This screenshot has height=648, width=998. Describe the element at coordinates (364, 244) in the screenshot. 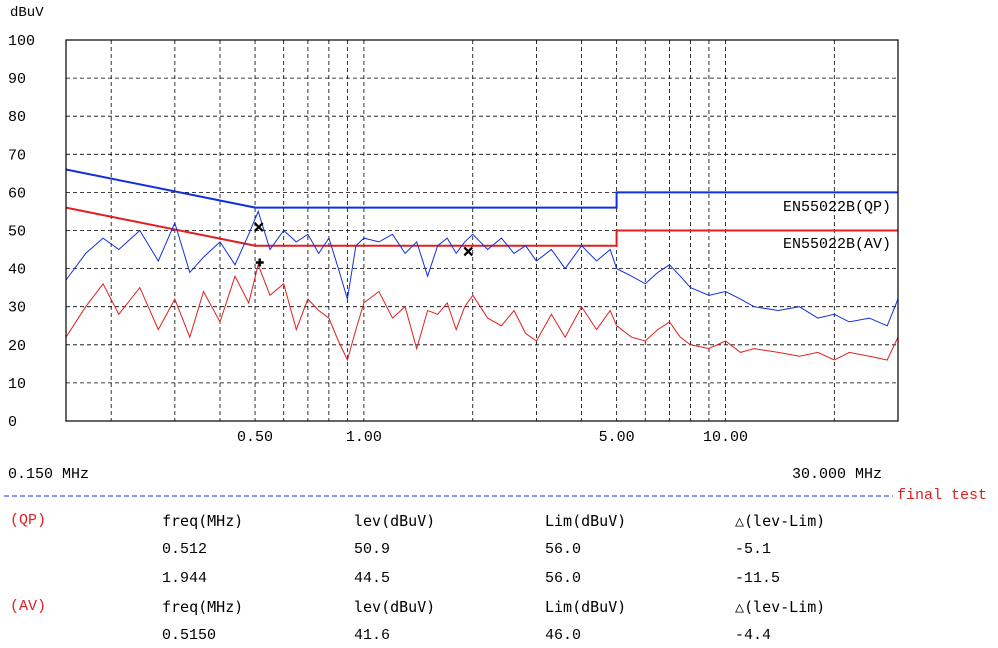

I see `marker-layer` at that location.